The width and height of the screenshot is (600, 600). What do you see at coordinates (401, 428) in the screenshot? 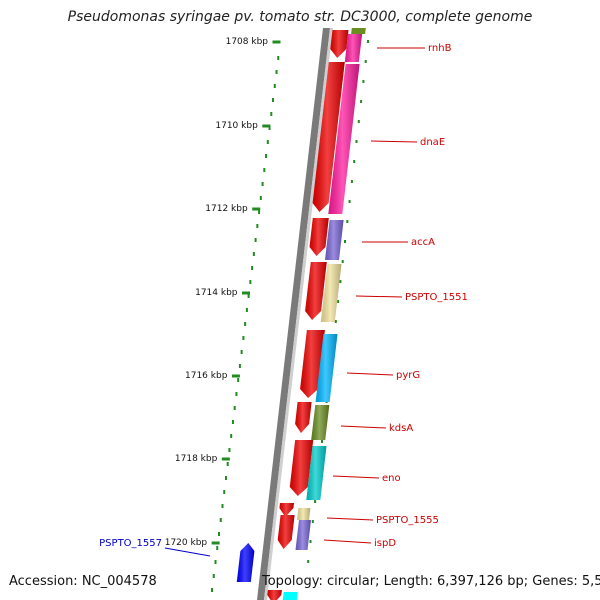
I see `gene-label-kdsa: kdsA` at bounding box center [401, 428].